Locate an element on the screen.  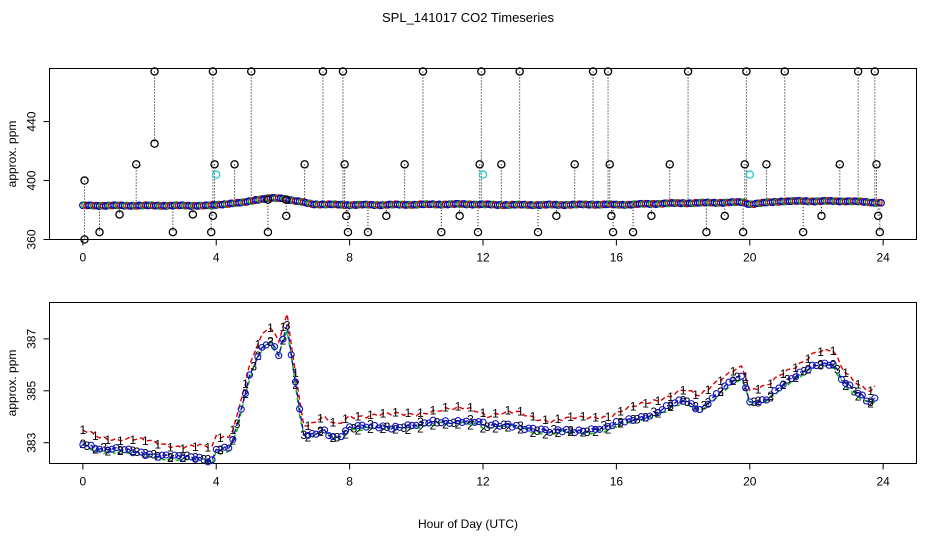
bottom-ytick-label: 385 is located at coordinates (32, 390).